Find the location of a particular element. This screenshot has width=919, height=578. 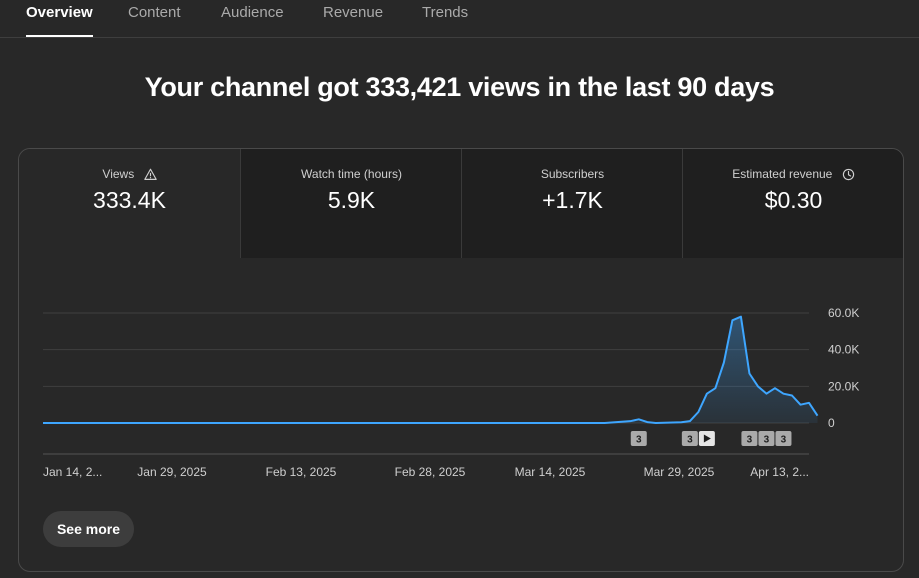

metric-views: Views 333.4K is located at coordinates (129, 203).